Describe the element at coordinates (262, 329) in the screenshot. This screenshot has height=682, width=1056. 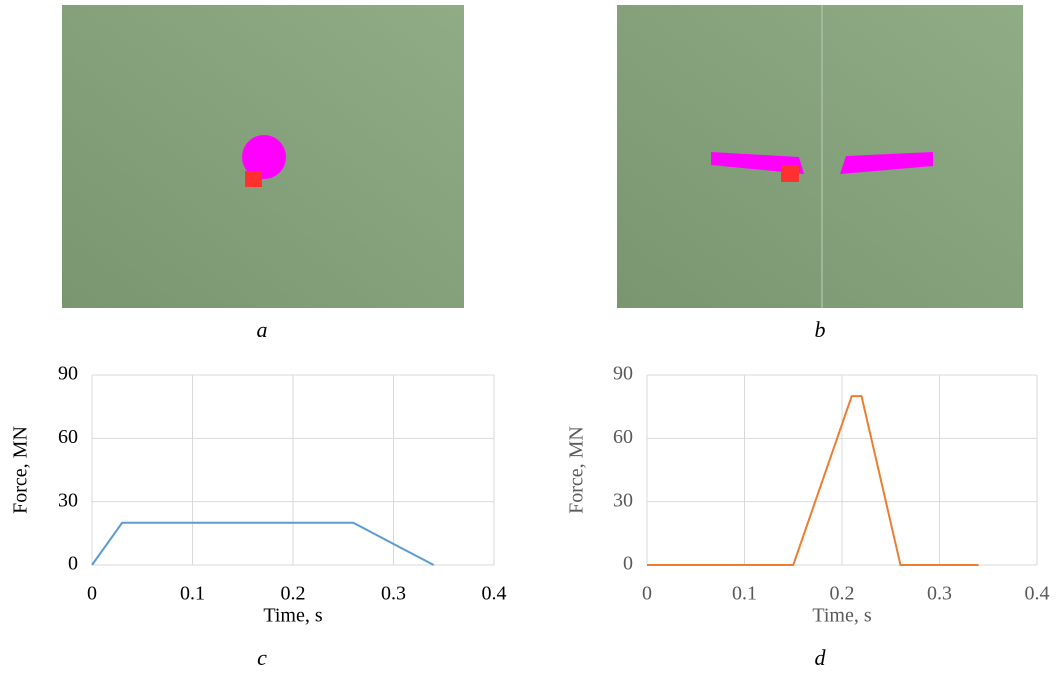
I see `caption: a` at that location.